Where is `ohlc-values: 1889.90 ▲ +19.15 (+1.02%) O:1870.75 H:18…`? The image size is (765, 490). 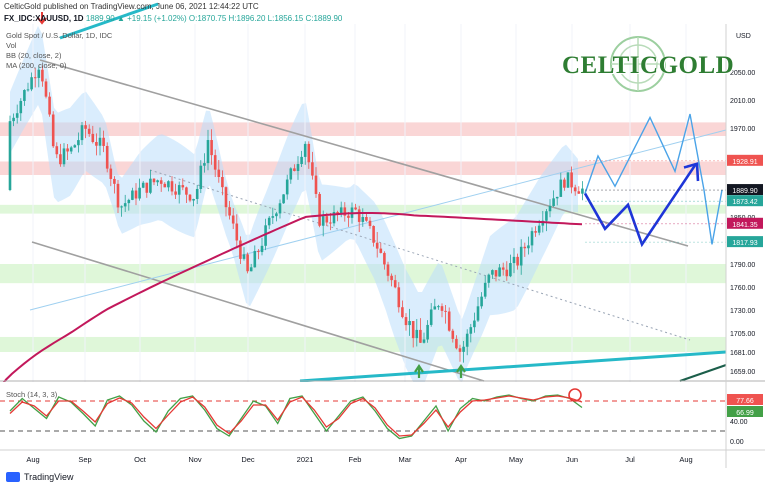
ohlc-values: 1889.90 ▲ +19.15 (+1.02%) O:1870.75 H:18… is located at coordinates (214, 18).